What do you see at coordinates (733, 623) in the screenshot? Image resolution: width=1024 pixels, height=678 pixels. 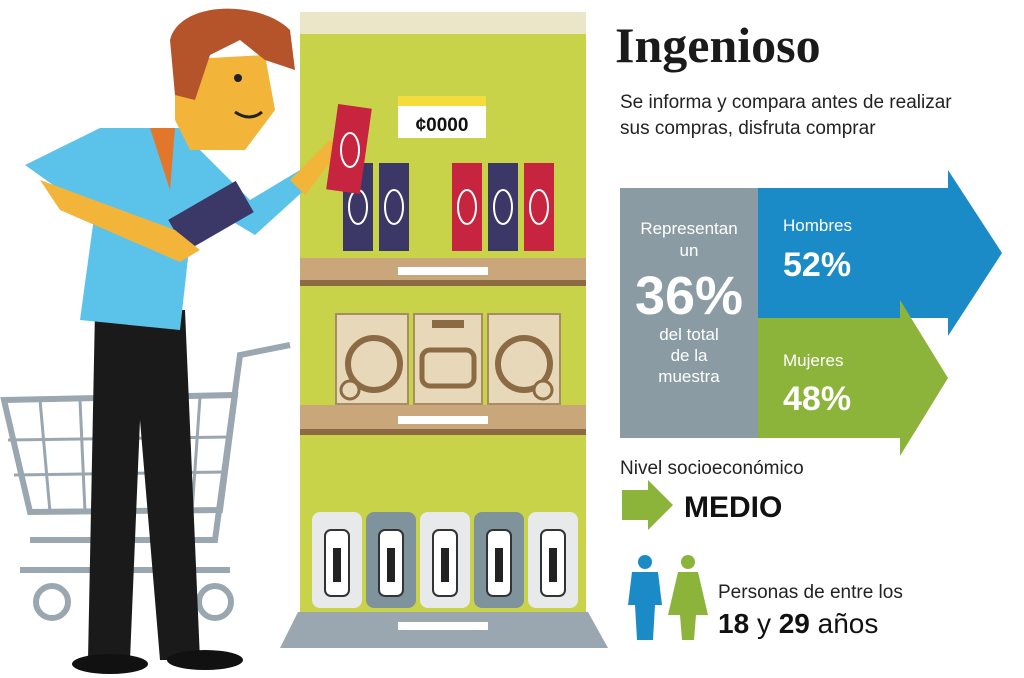 I see `age-from: 18` at bounding box center [733, 623].